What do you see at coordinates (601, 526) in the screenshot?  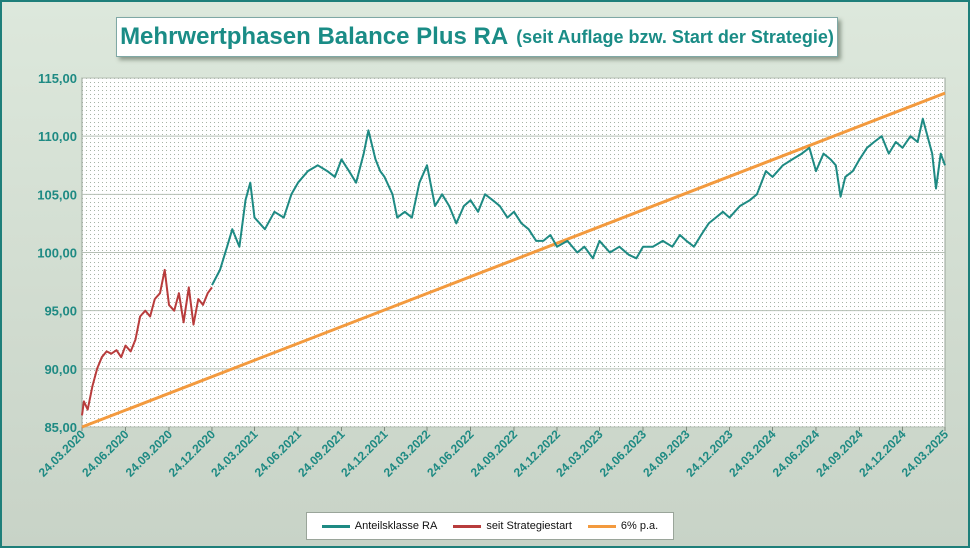 I see `legend-swatch-6pct` at bounding box center [601, 526].